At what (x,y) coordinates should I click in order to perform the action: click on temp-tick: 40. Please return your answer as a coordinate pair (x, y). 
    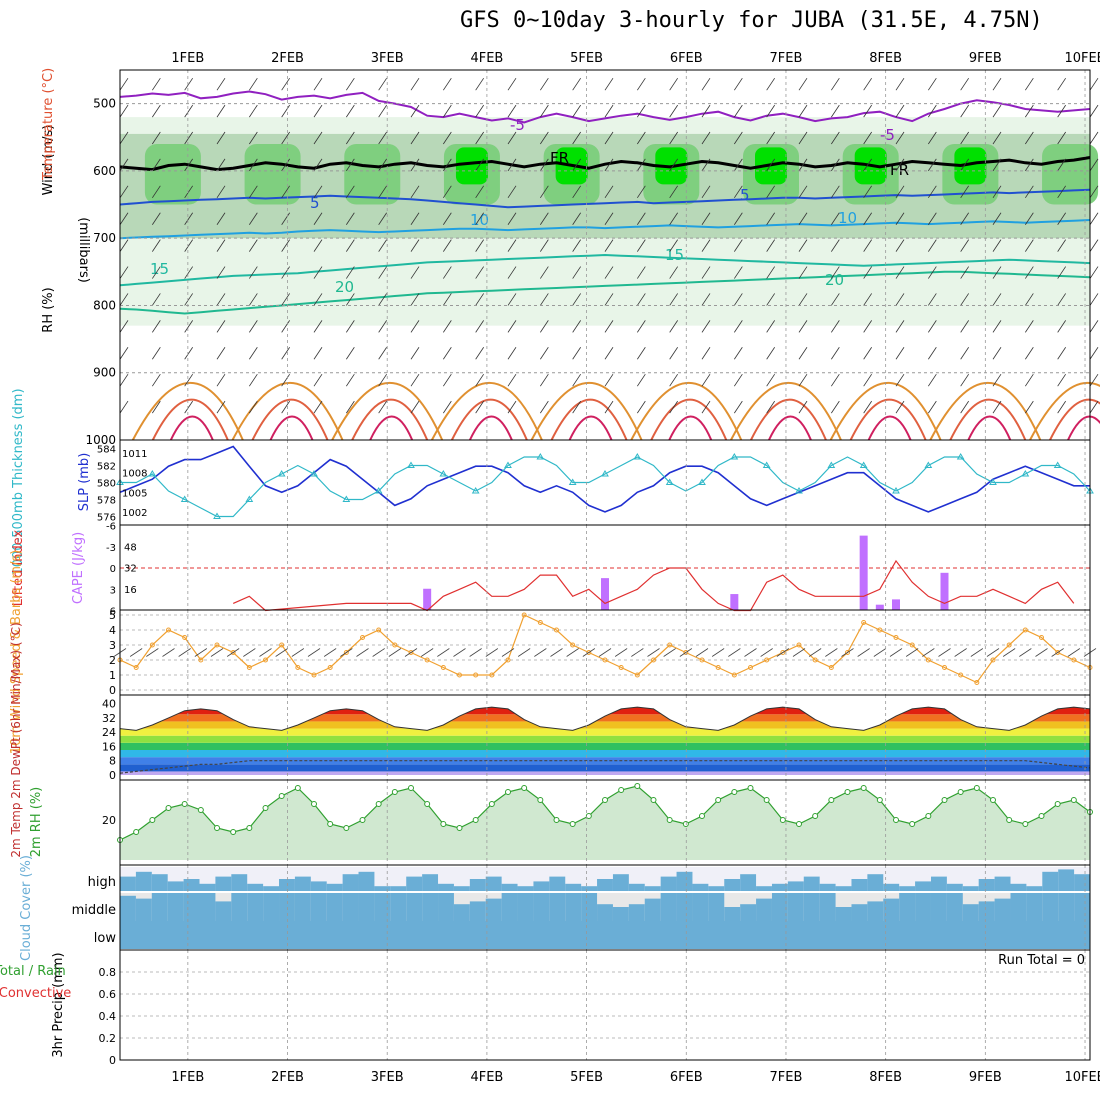
    Looking at the image, I should click on (109, 704).